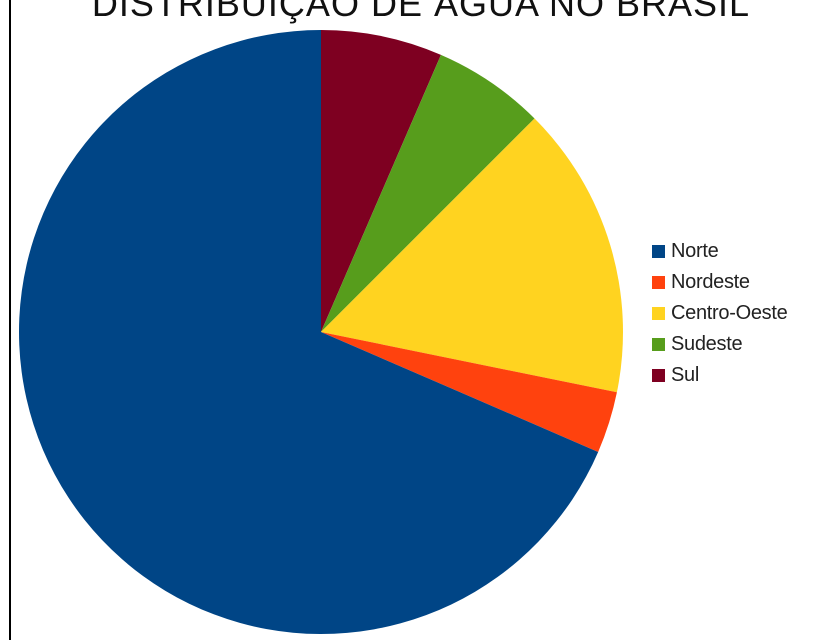 This screenshot has width=822, height=640. Describe the element at coordinates (719, 251) in the screenshot. I see `legend-item-norte: Norte` at that location.